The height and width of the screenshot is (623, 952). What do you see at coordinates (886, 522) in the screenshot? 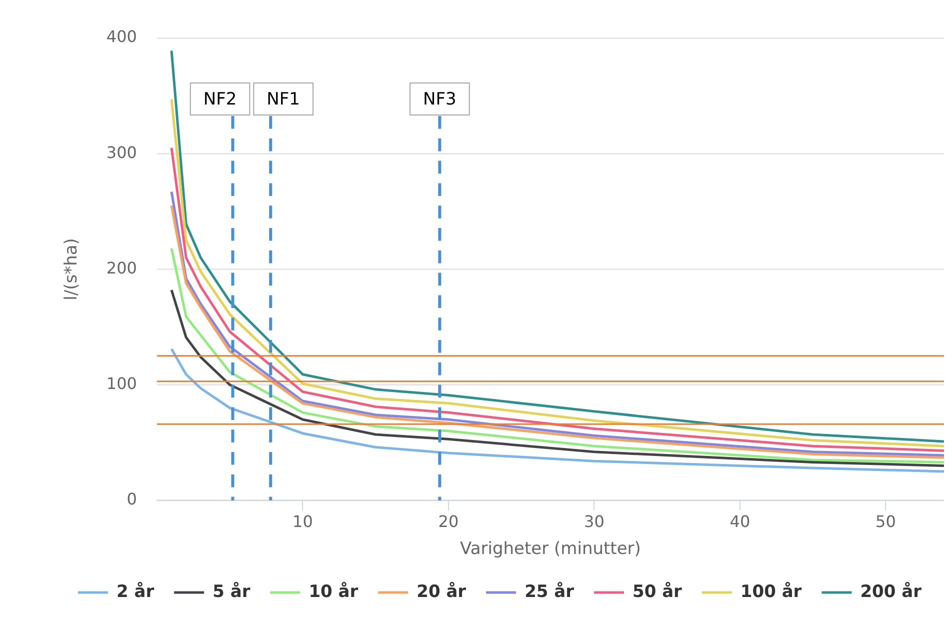
I see `x-tick-label: 50` at bounding box center [886, 522].